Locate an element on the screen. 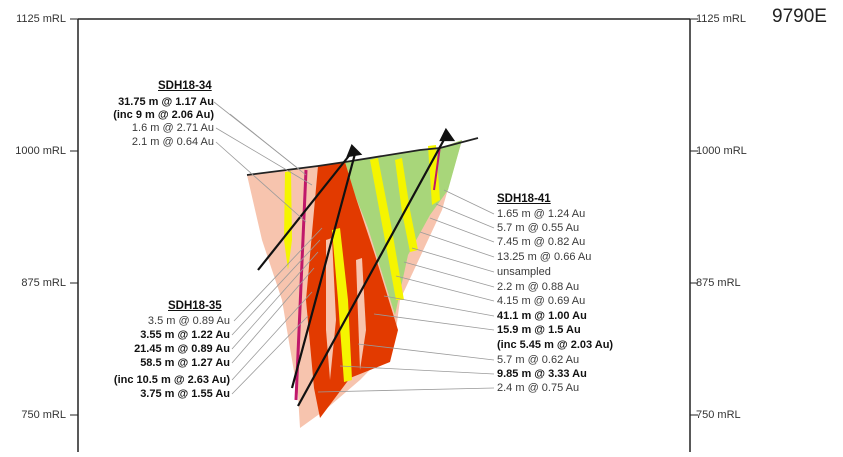 This screenshot has height=457, width=843. intercept-sdh18-41-3: 7.45 m @ 0.82 Au is located at coordinates (541, 242).